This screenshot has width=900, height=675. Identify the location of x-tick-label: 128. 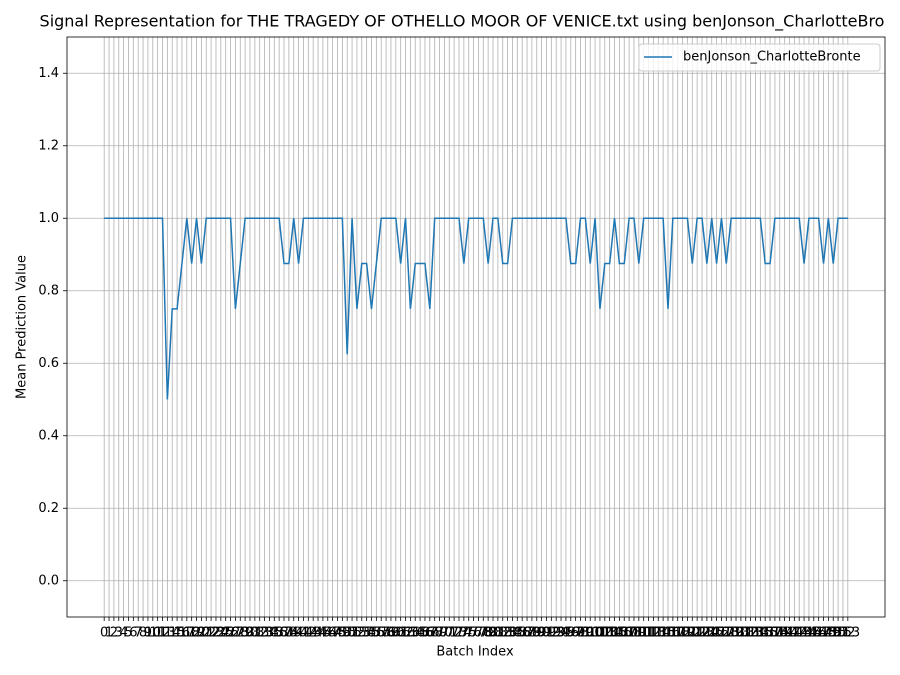
(726, 633).